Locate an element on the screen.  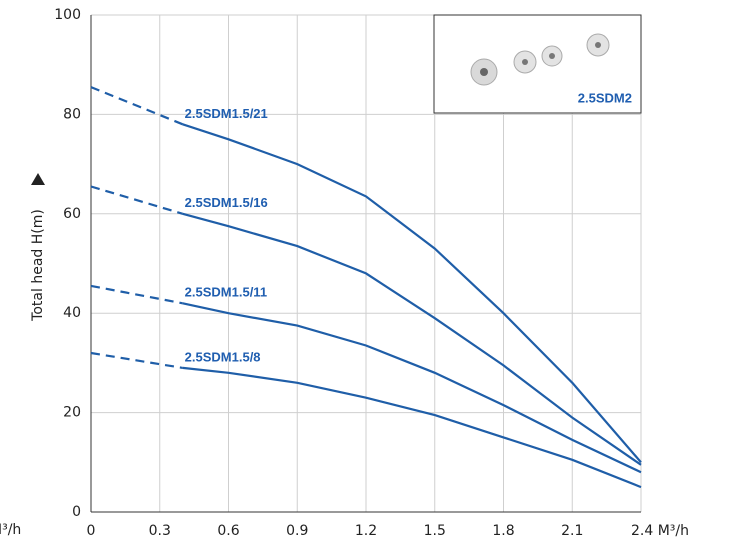
y-arrow is located at coordinates (38, 179).